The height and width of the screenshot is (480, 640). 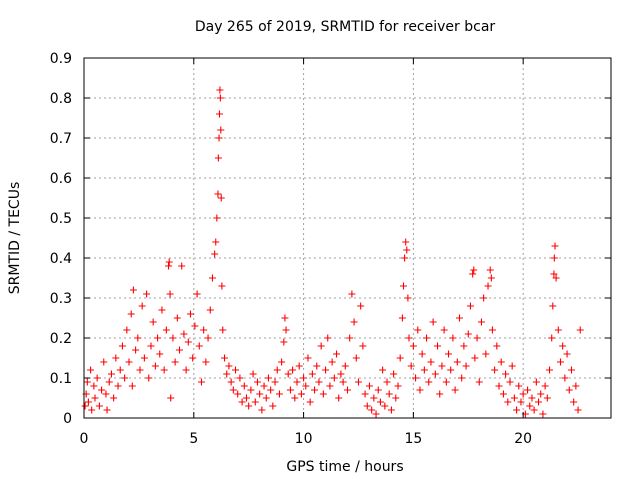 I want to click on y-tick-label: 0.1, so click(x=61, y=379).